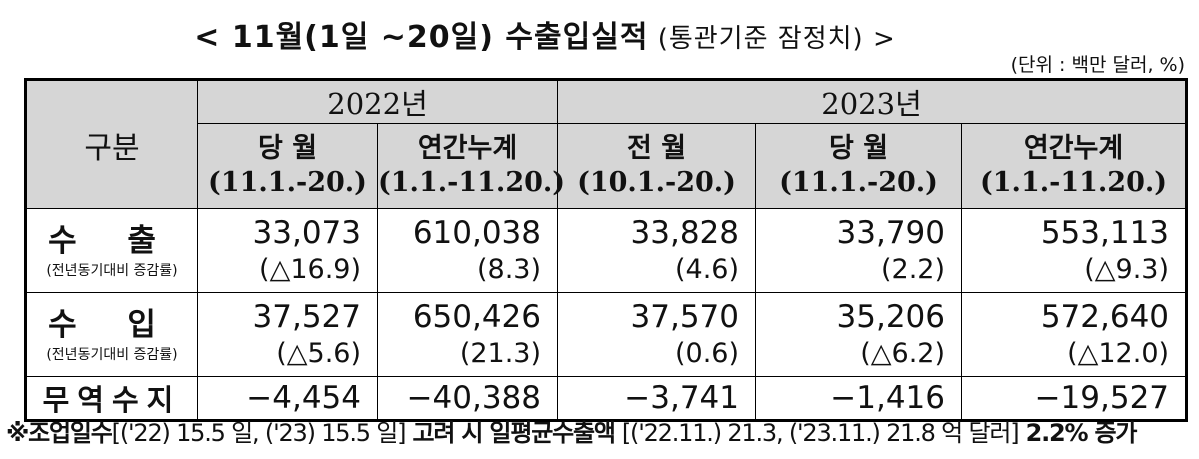  What do you see at coordinates (707, 269) in the screenshot?
I see `cell-rate: (4.6)` at bounding box center [707, 269].